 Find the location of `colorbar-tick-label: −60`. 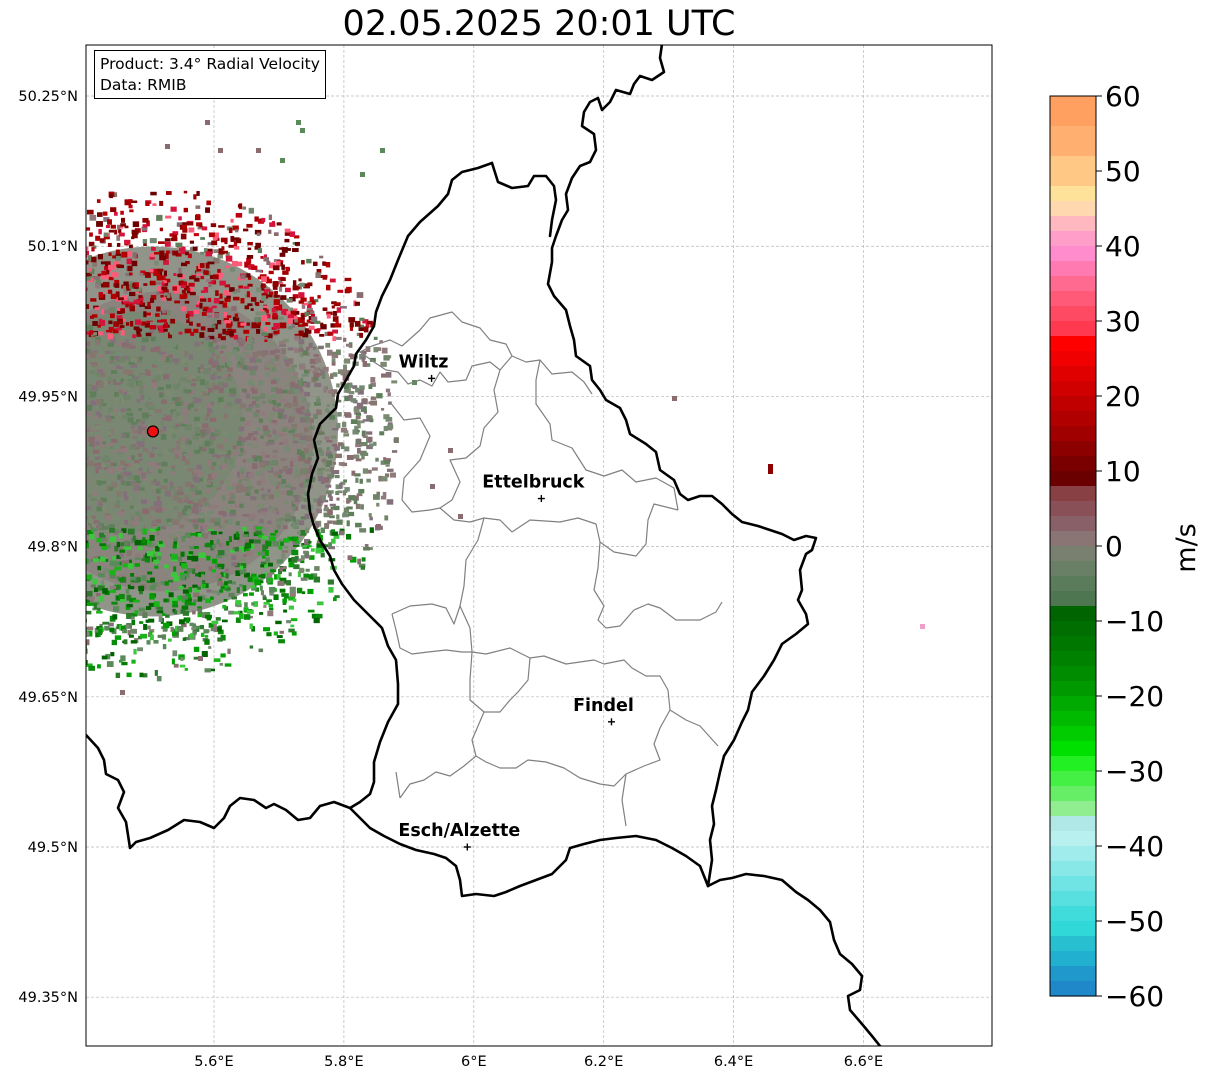

colorbar-tick-label: −60 is located at coordinates (1134, 996).